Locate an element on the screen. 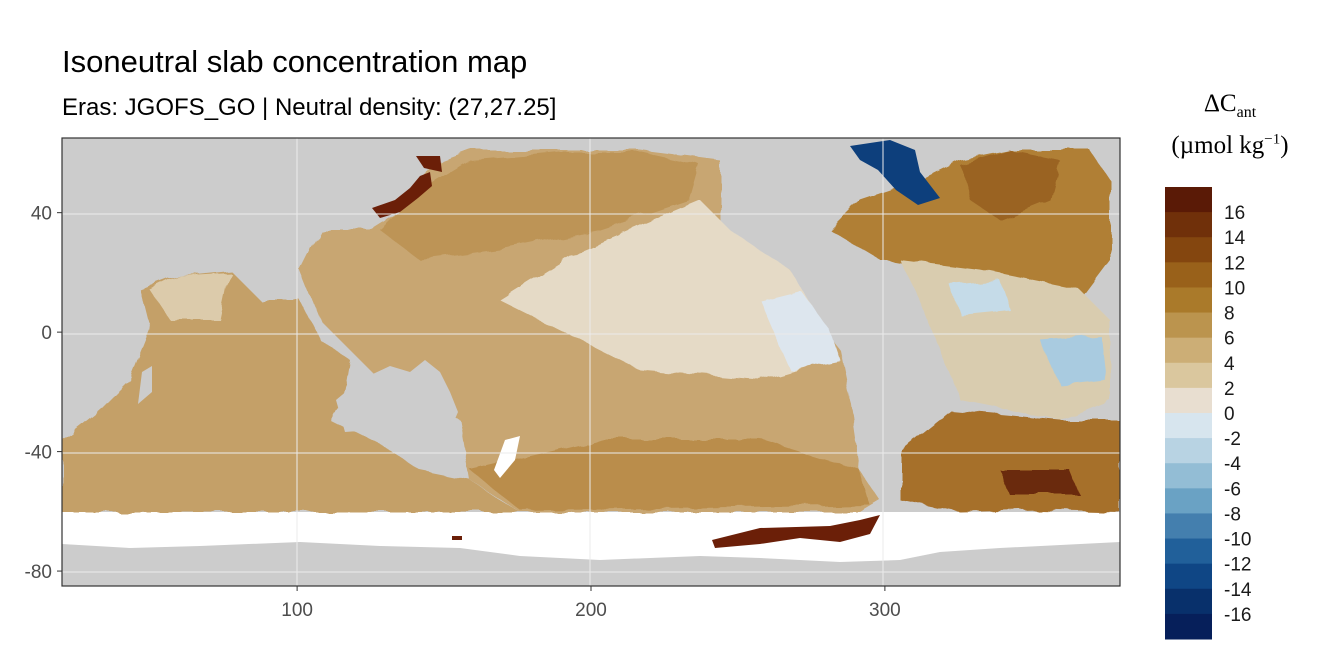  colorbar-label: -14 is located at coordinates (1238, 590).